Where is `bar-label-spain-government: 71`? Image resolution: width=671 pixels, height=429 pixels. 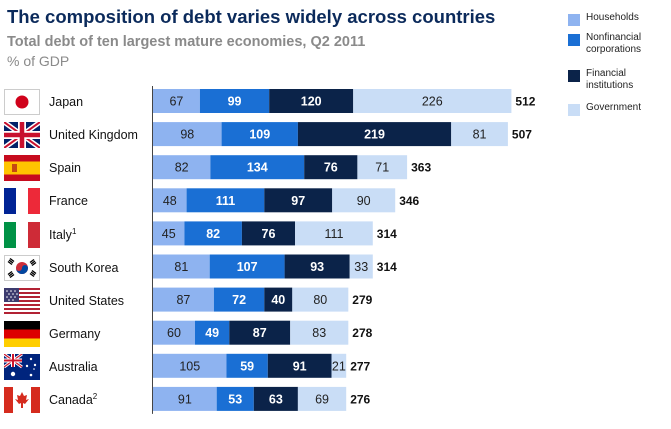 bar-label-spain-government: 71 is located at coordinates (382, 168).